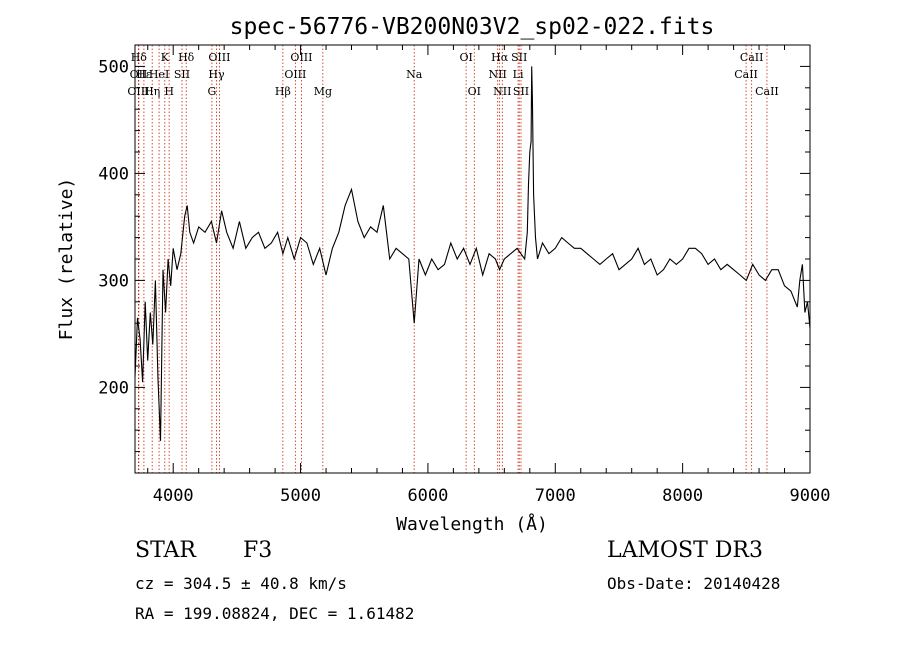 The width and height of the screenshot is (900, 649). What do you see at coordinates (502, 91) in the screenshot?
I see `line-label-22: NII` at bounding box center [502, 91].